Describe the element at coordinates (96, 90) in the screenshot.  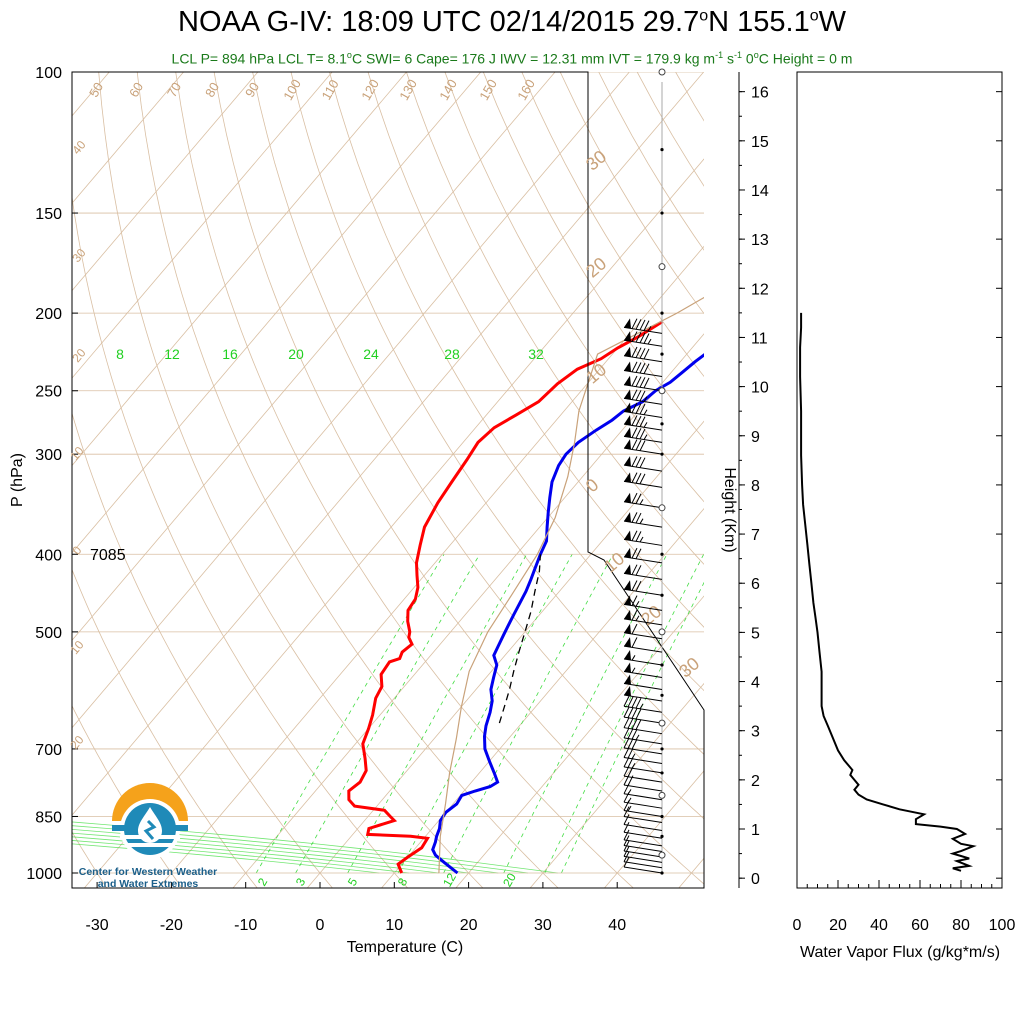
I see `isotherm-label: 50` at that location.